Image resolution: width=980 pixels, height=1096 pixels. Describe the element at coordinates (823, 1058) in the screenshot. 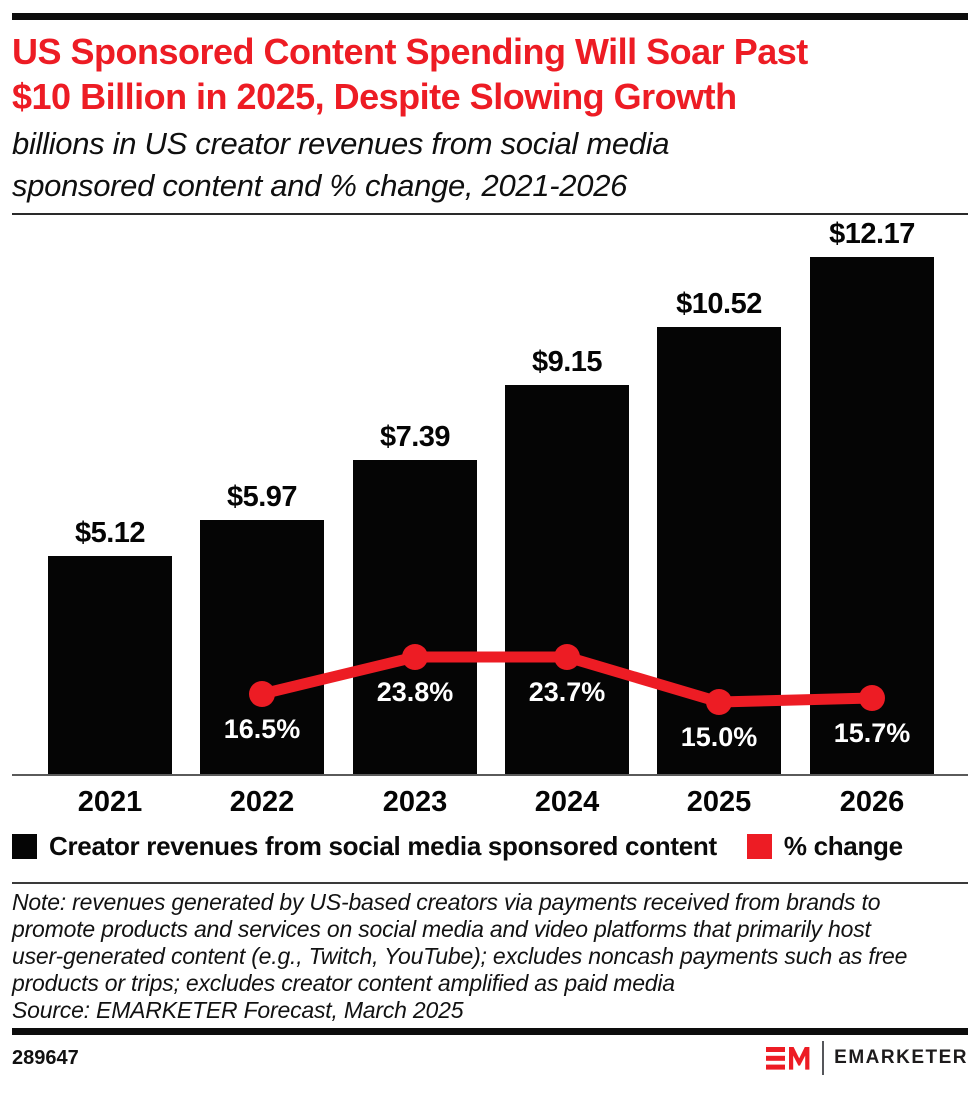

I see `logo-divider` at that location.